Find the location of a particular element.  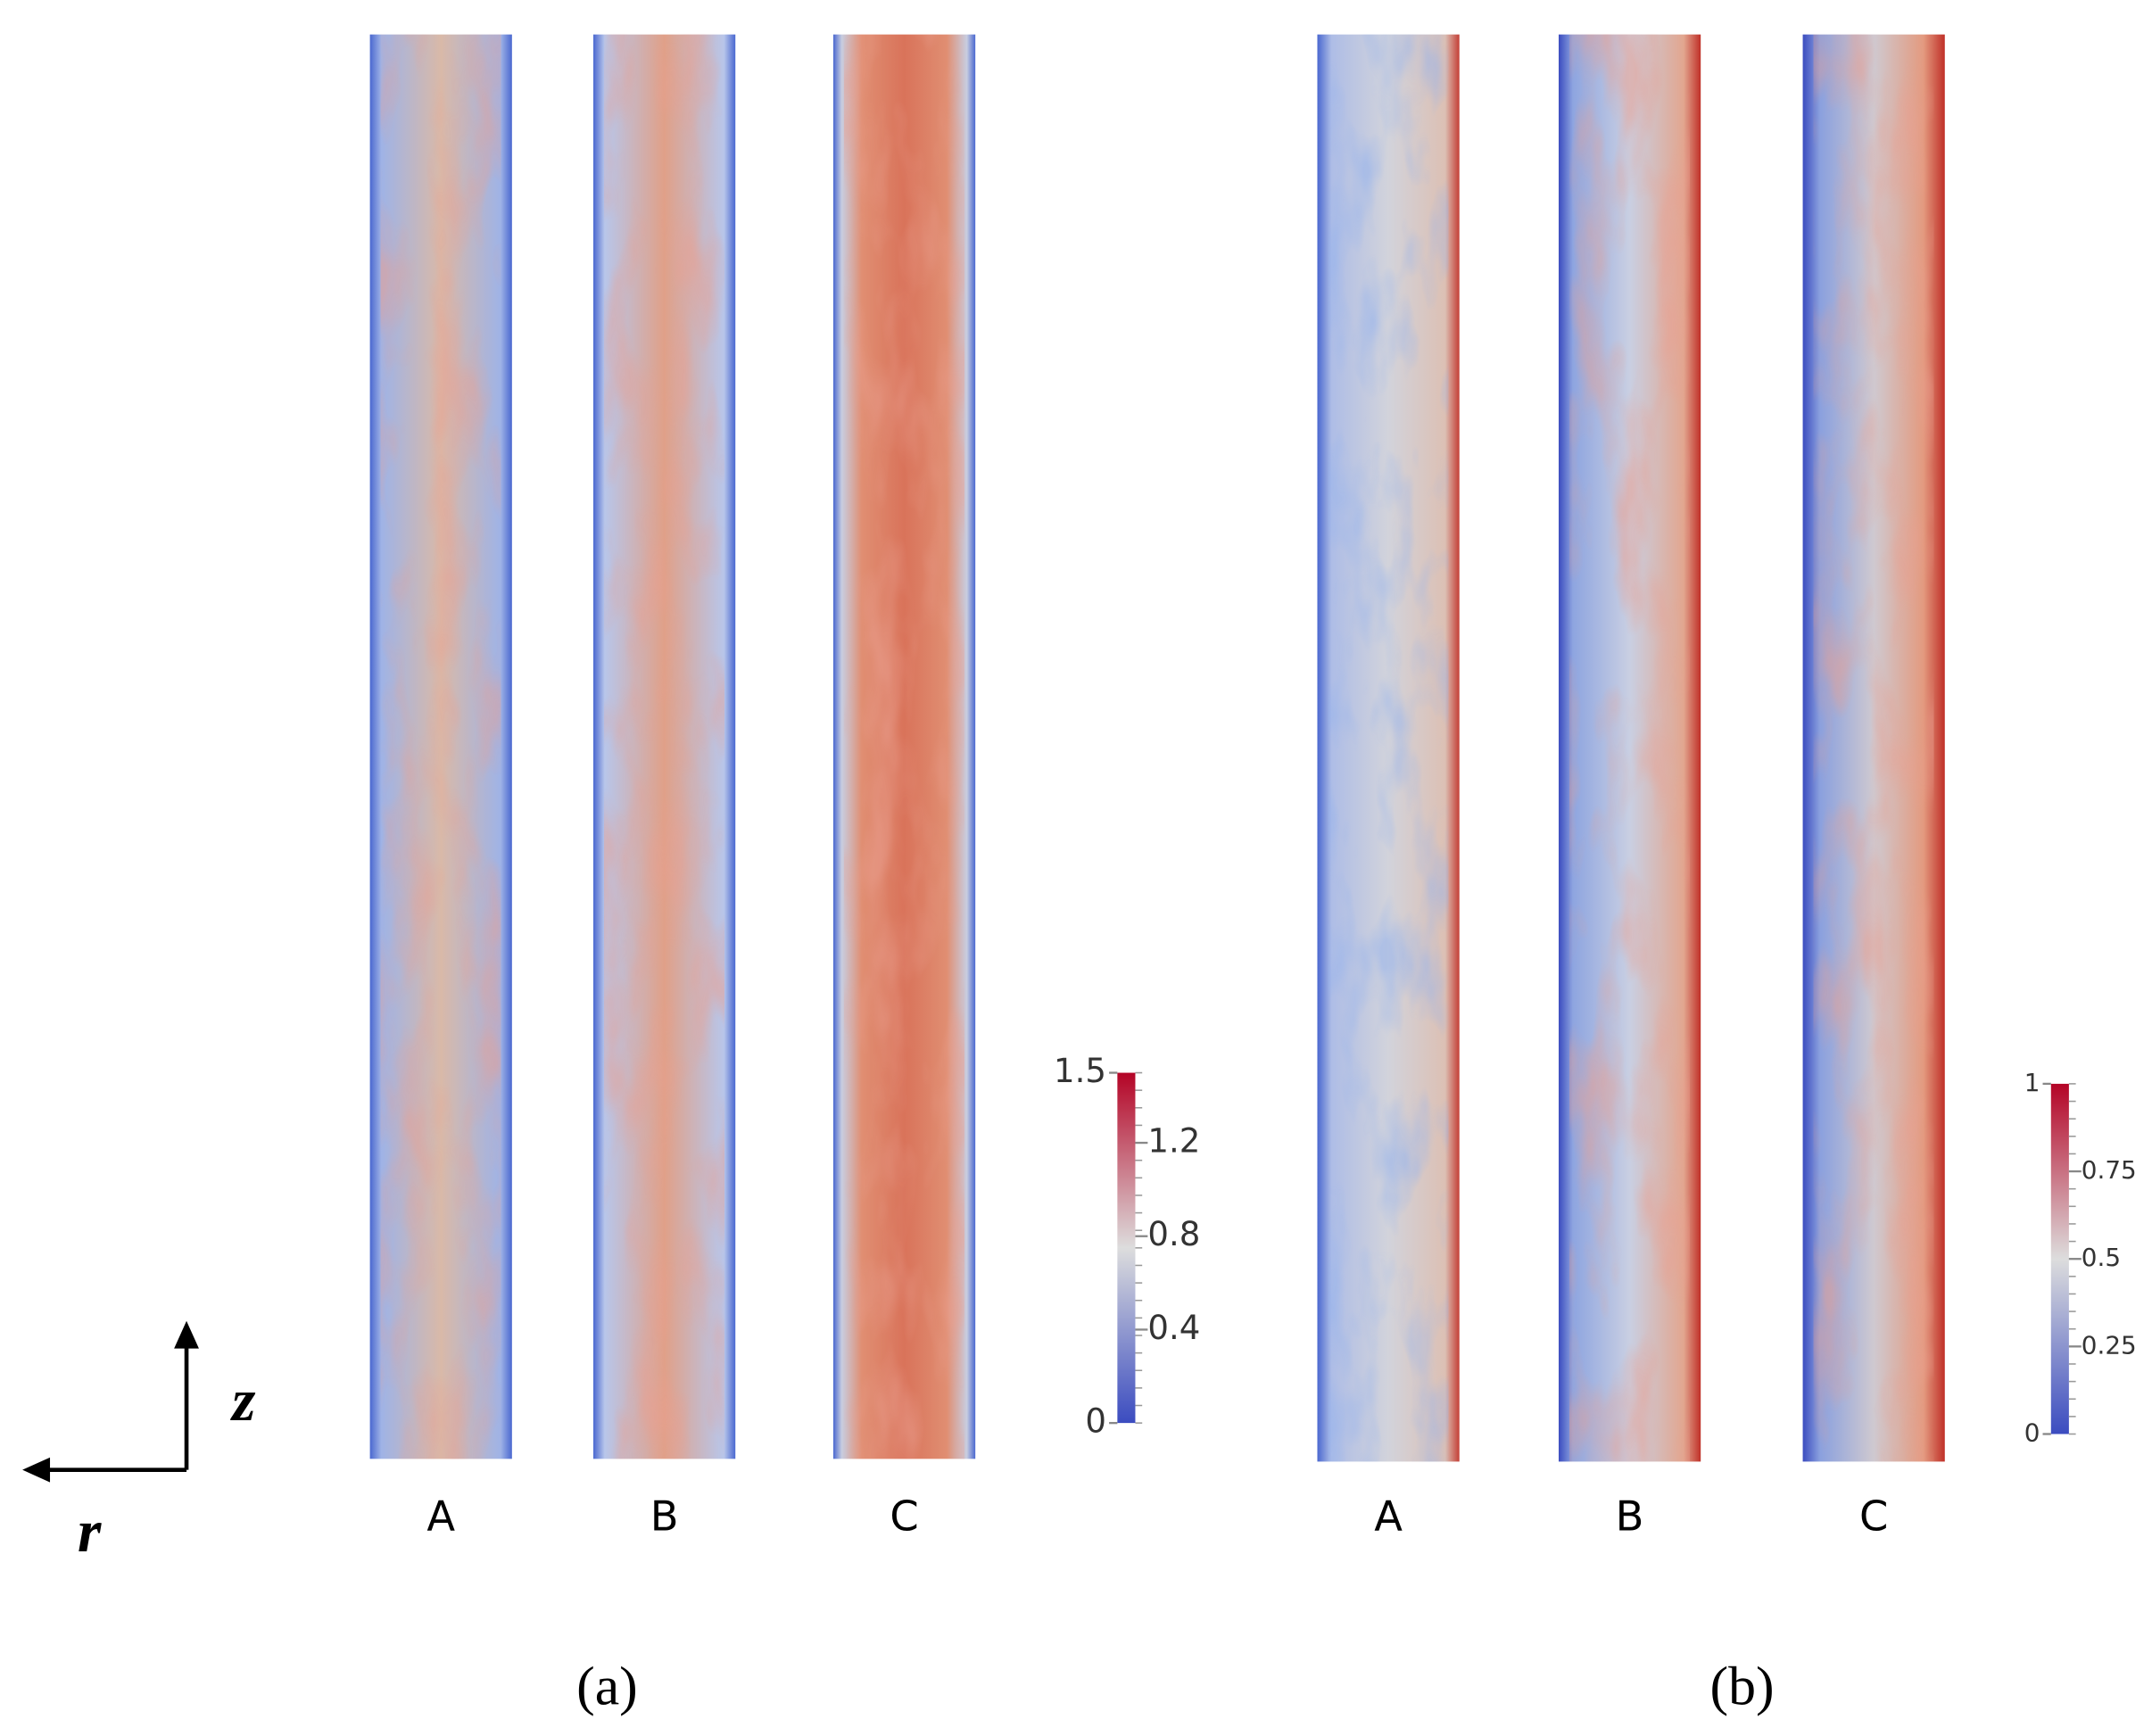

colorbar-tick-label: 0.4 is located at coordinates (1173, 1328).